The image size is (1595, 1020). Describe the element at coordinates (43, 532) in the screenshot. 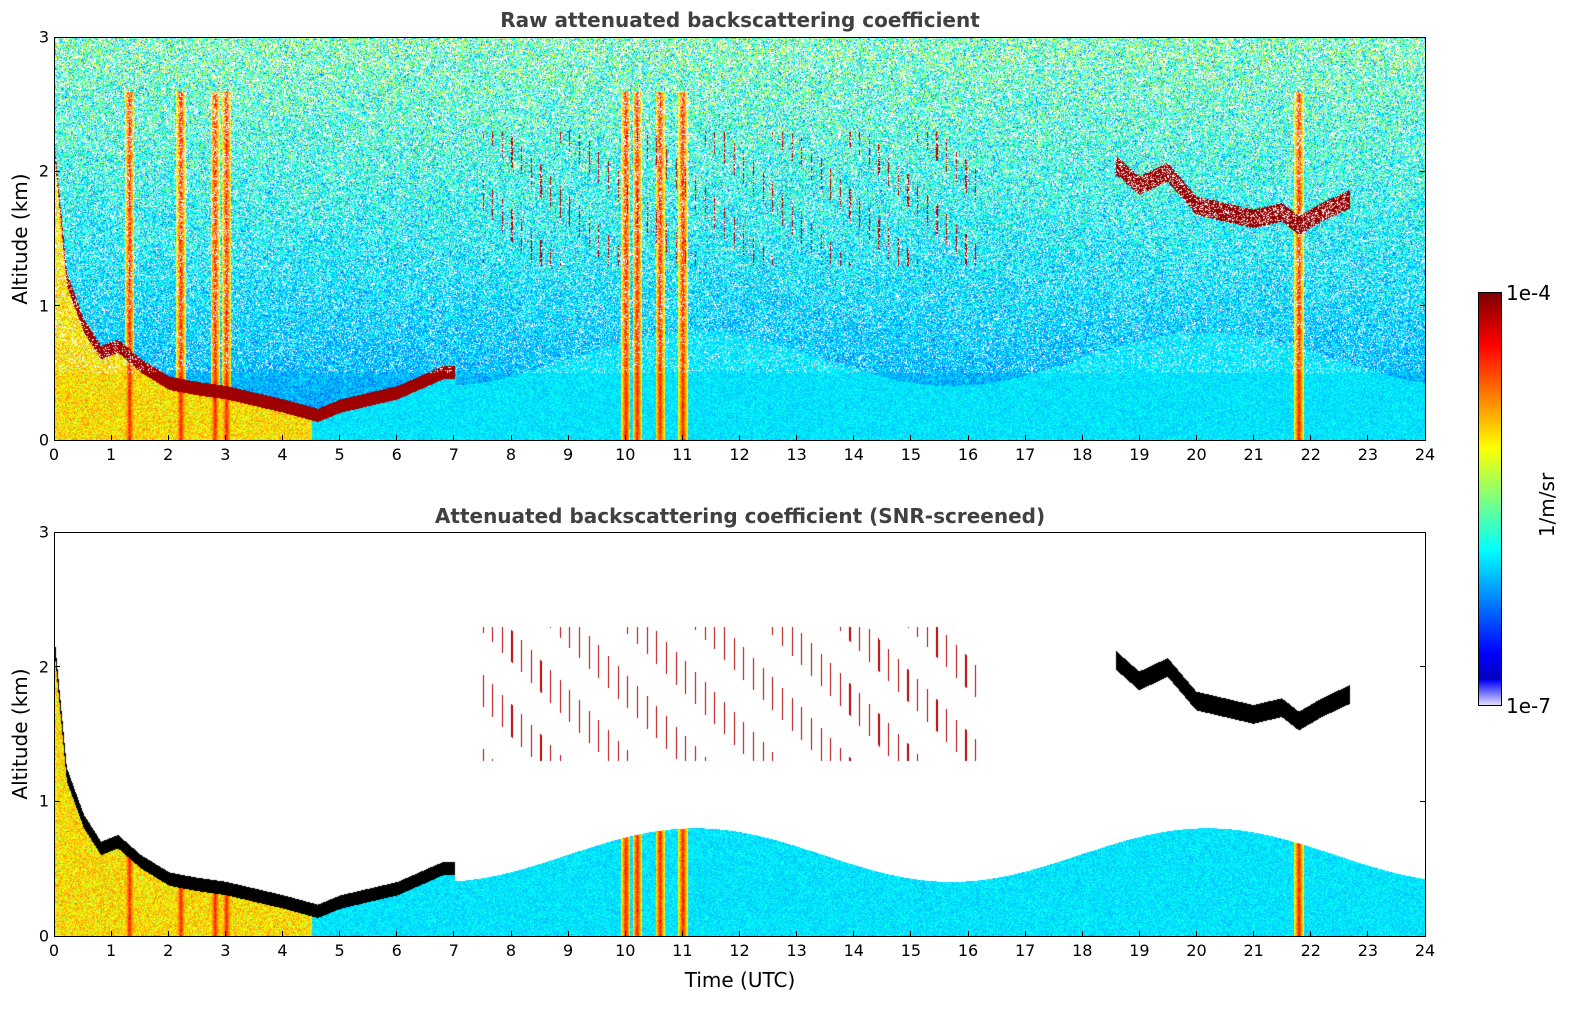

I see `y-tick-label: 3` at that location.